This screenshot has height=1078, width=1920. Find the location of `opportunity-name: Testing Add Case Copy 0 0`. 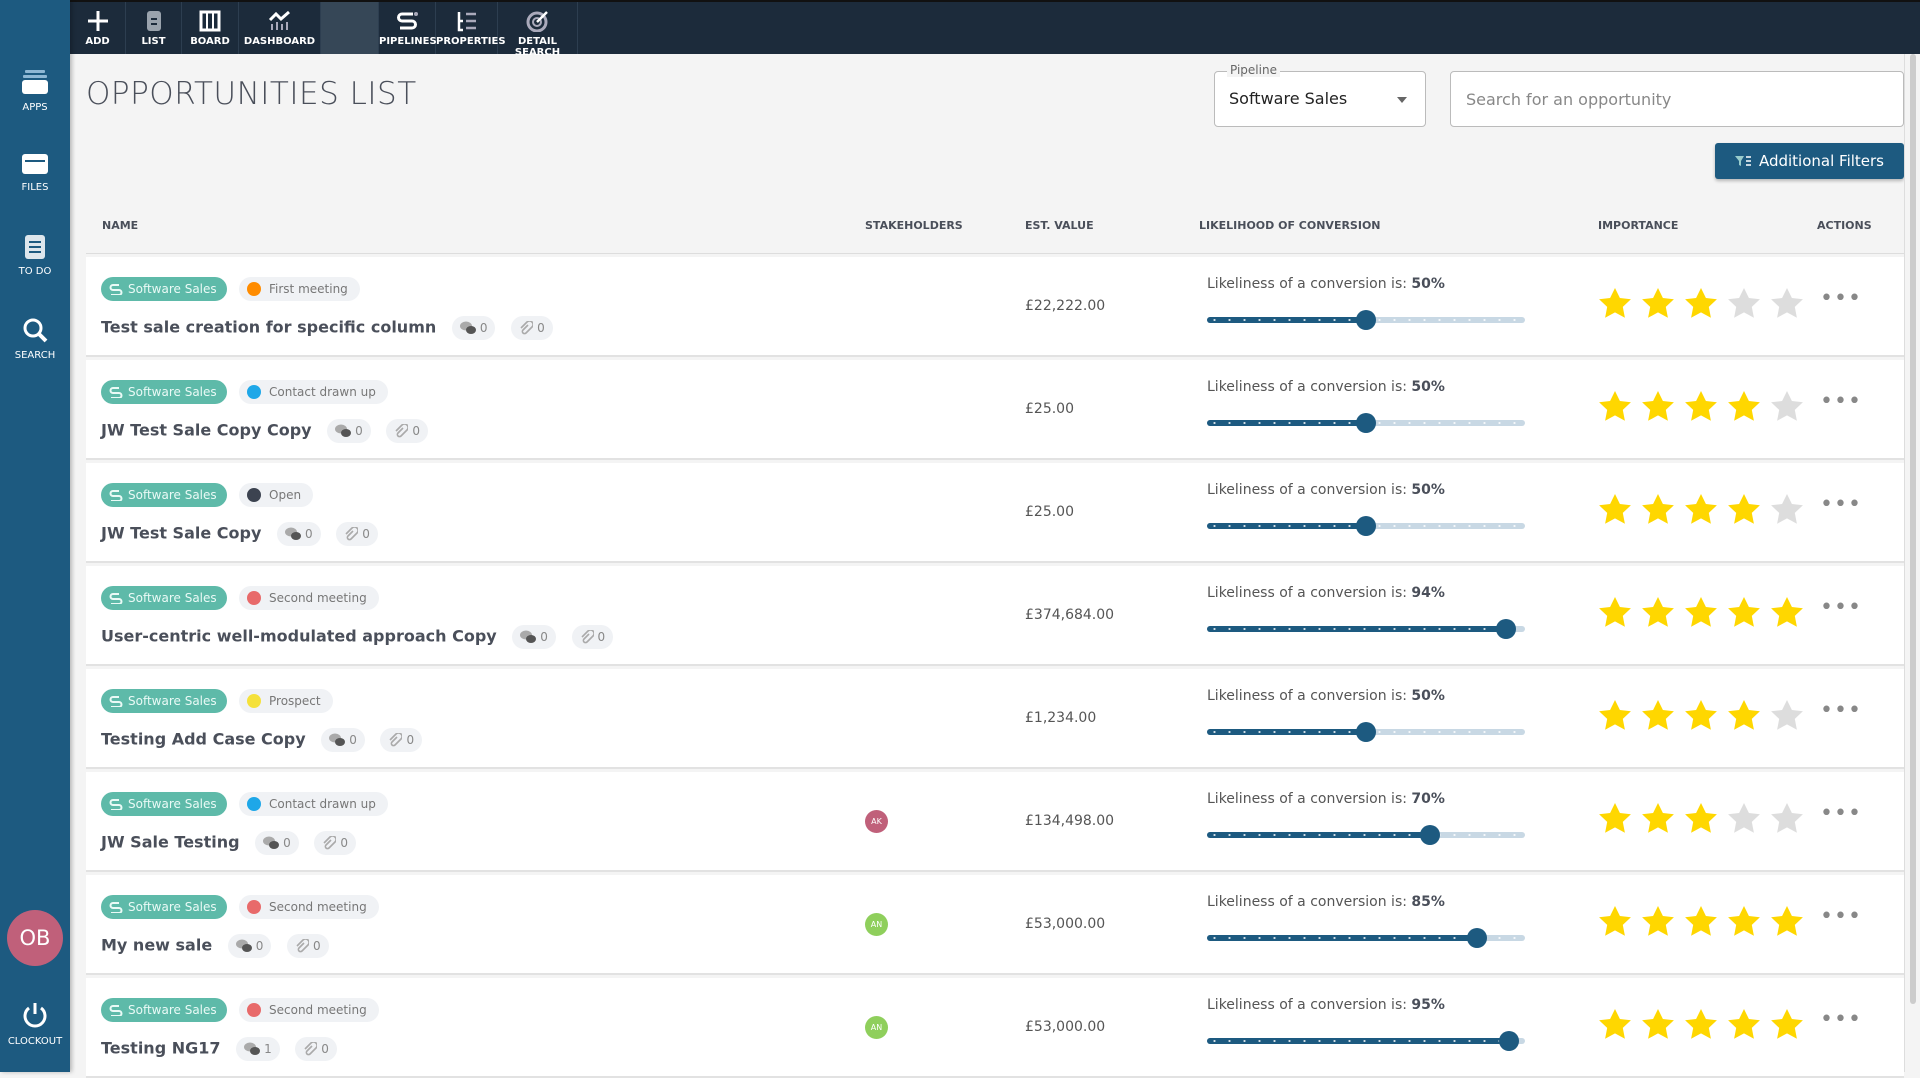

opportunity-name: Testing Add Case Copy 0 0 is located at coordinates (262, 740).